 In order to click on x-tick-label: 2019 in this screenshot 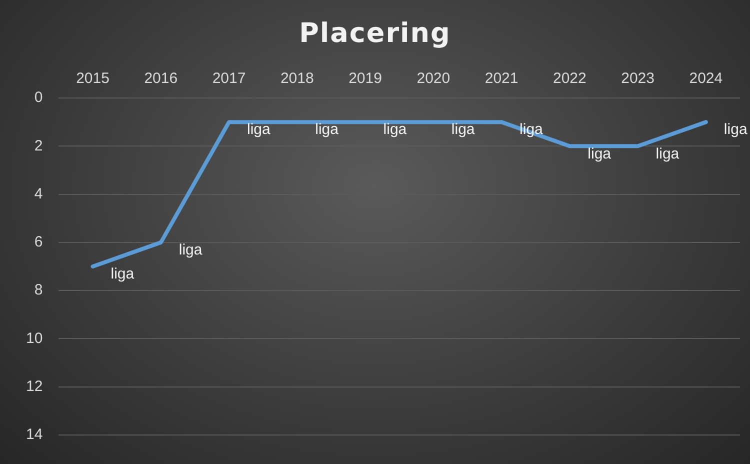, I will do `click(365, 79)`.